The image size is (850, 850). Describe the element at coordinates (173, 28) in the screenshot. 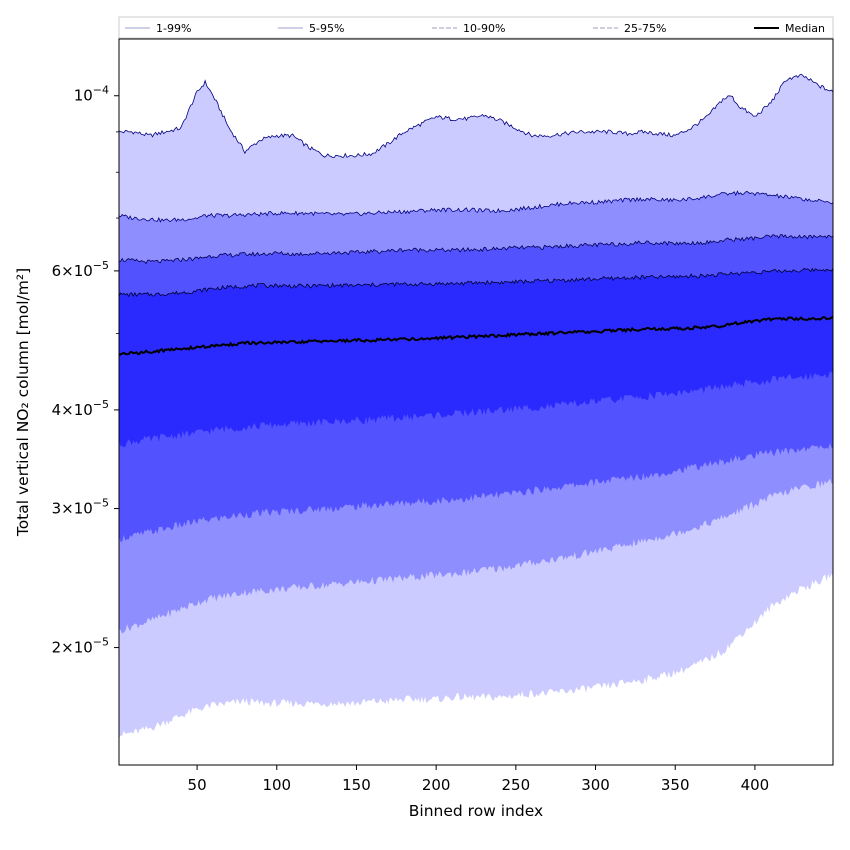

I see `legend-label: 1-99%` at that location.